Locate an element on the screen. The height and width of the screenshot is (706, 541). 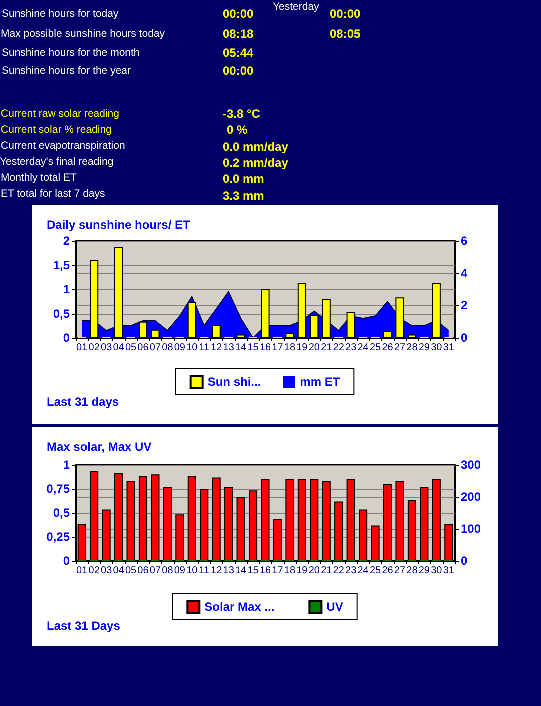
text: 0.2 mm/day is located at coordinates (255, 163).